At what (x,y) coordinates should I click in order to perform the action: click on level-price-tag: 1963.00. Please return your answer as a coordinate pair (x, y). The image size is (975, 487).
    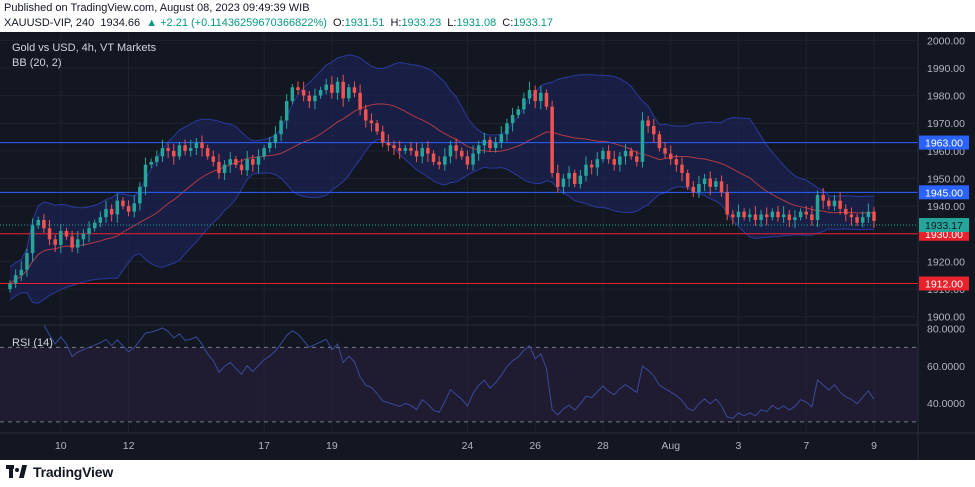
    Looking at the image, I should click on (944, 144).